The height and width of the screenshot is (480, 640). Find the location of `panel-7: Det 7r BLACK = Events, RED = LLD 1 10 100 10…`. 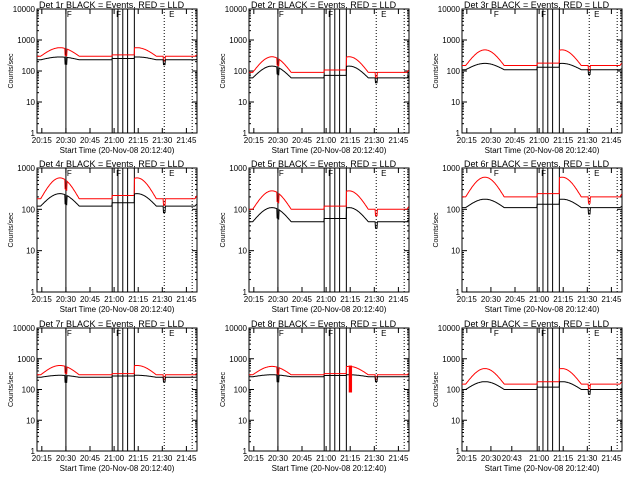

panel-7: Det 7r BLACK = Events, RED = LLD 1 10 100 10… is located at coordinates (103, 396).